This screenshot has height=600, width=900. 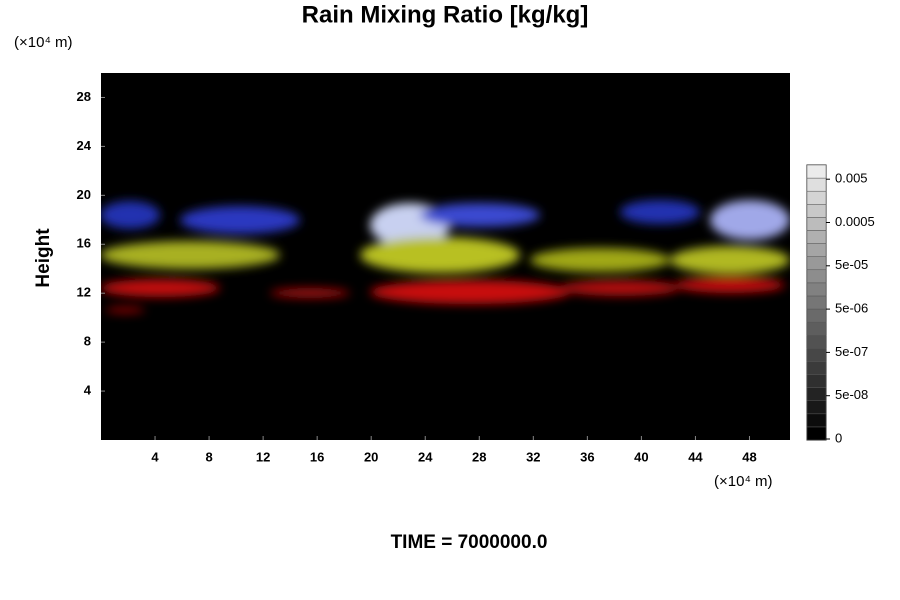 What do you see at coordinates (84, 292) in the screenshot?
I see `y-tick-label: 12` at bounding box center [84, 292].